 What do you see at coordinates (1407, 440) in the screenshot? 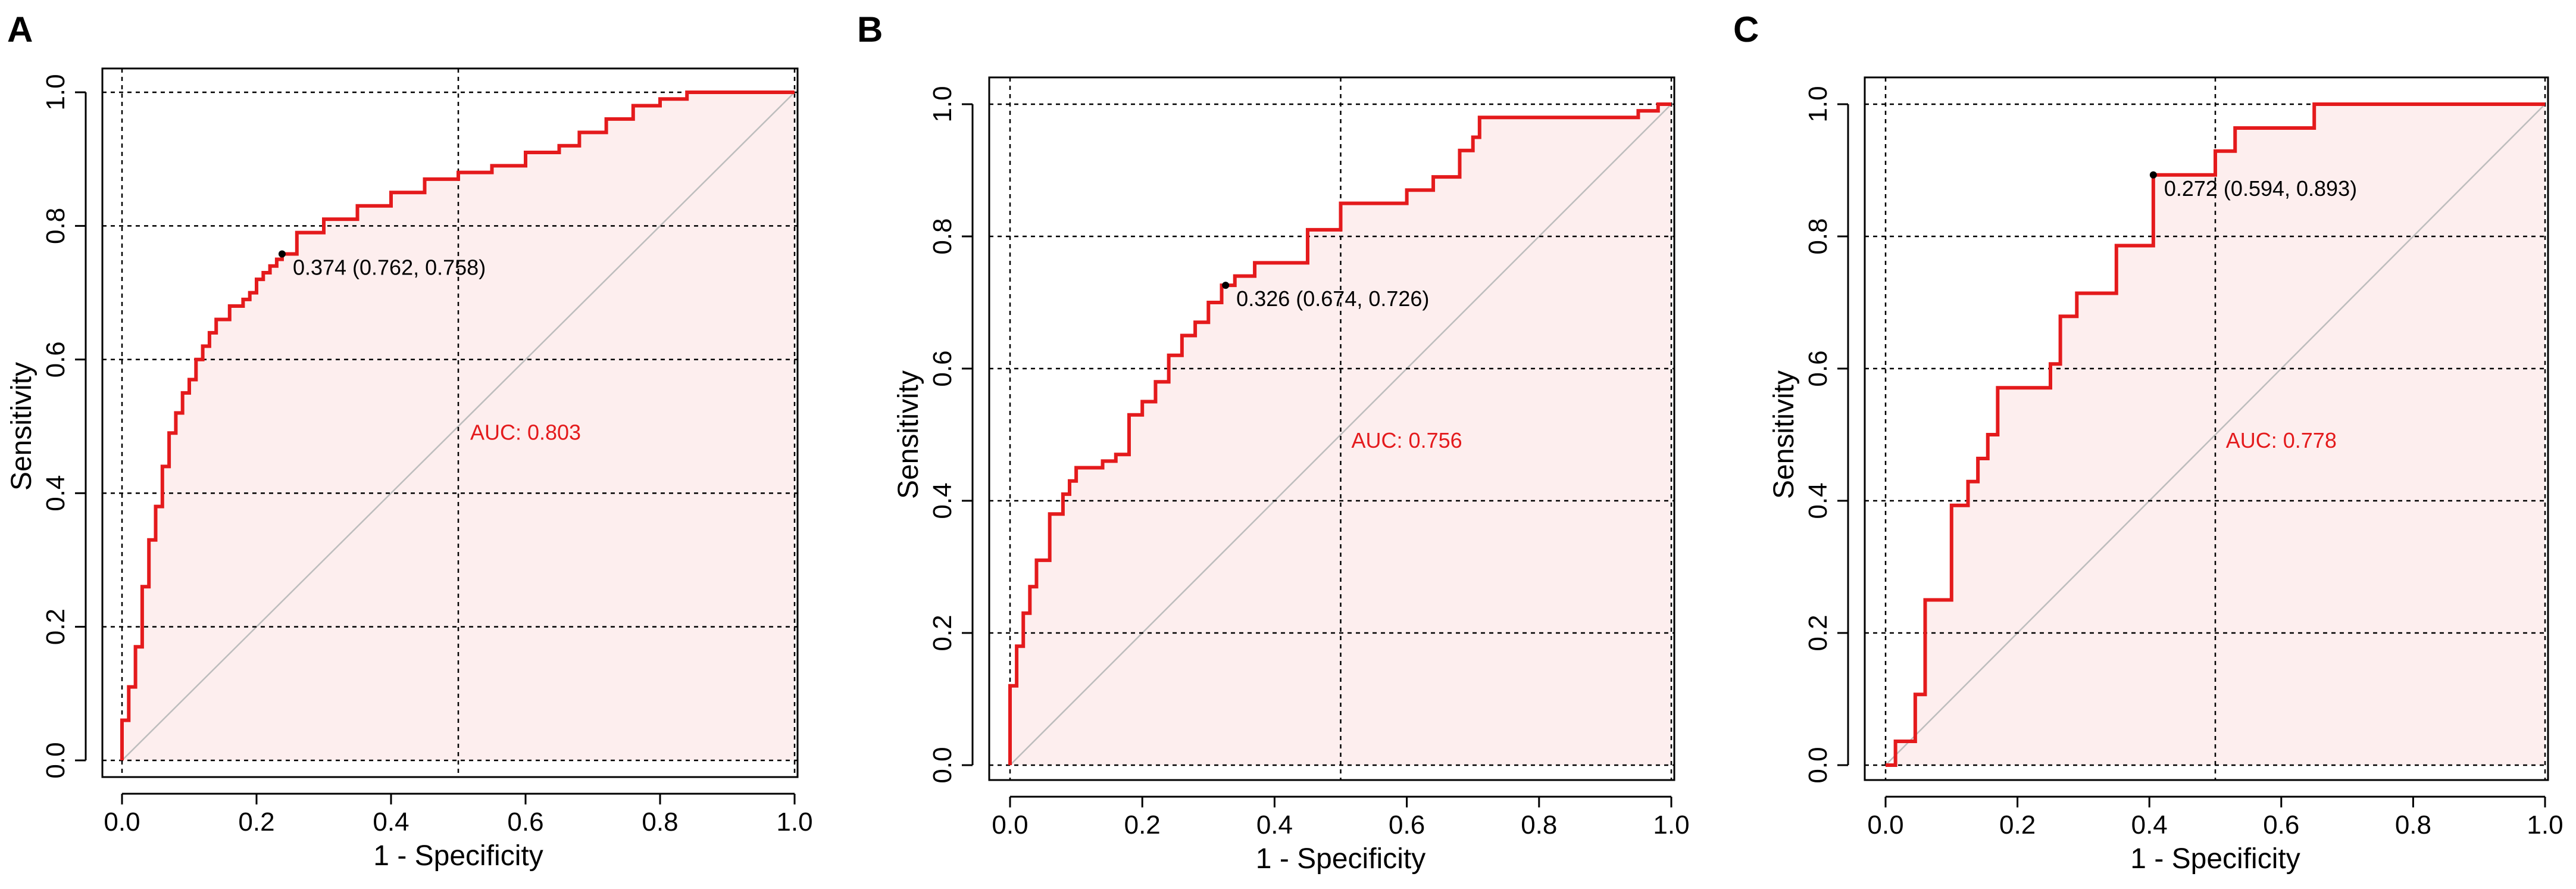
I see `auc-label: AUC: 0.756` at bounding box center [1407, 440].